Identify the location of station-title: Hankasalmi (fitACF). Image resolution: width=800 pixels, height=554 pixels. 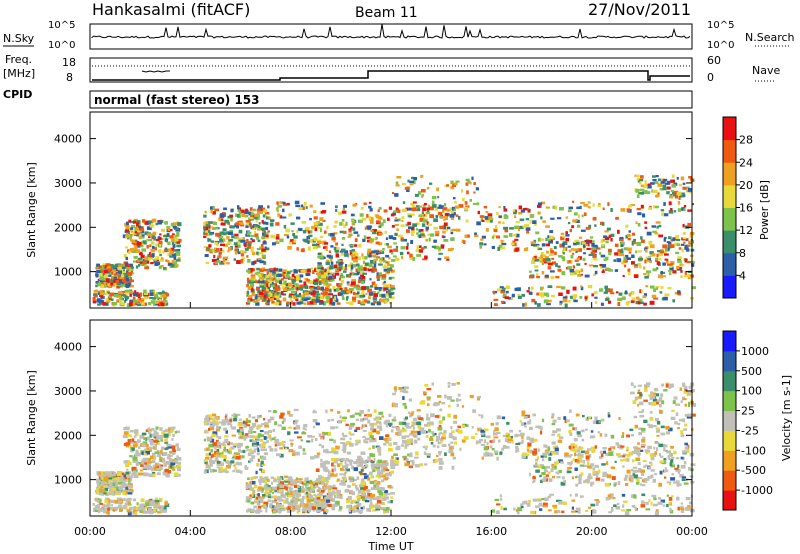
(171, 9).